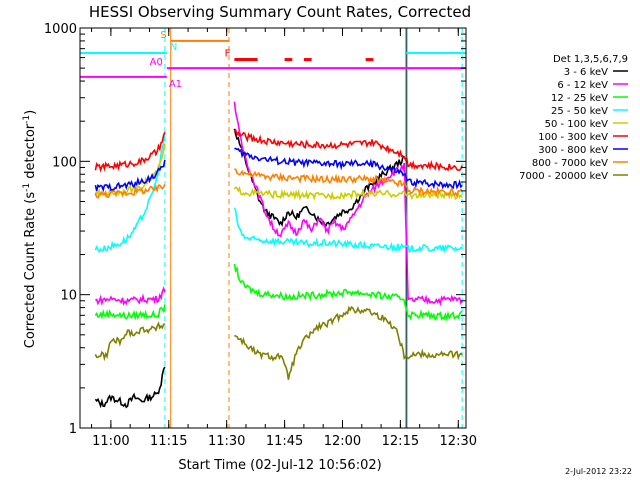 The image size is (640, 480). I want to click on y-axis-label-sup2: -1, so click(27, 119).